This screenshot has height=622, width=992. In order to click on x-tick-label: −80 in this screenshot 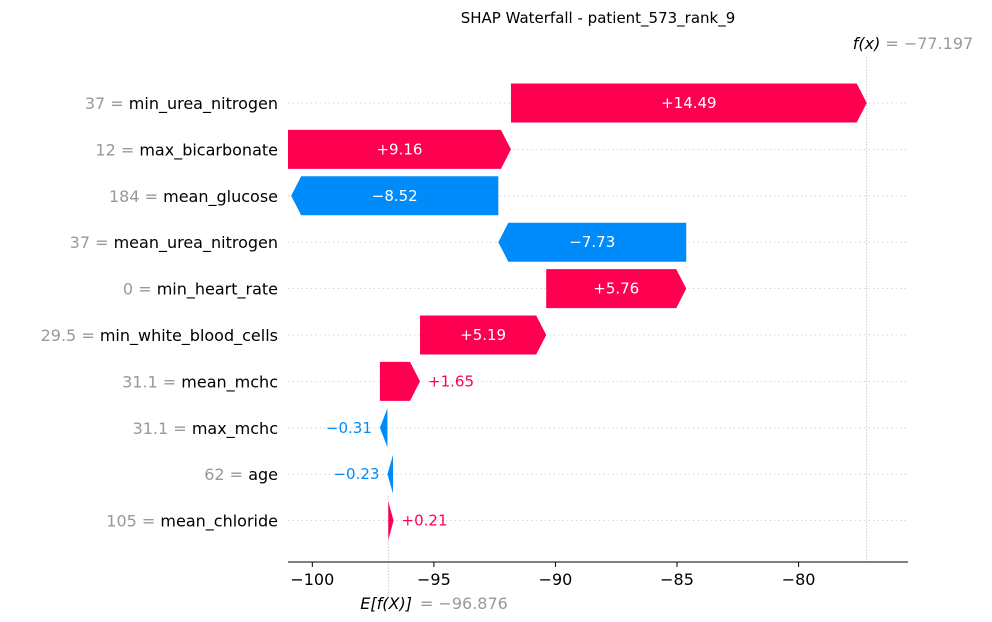, I will do `click(799, 579)`.